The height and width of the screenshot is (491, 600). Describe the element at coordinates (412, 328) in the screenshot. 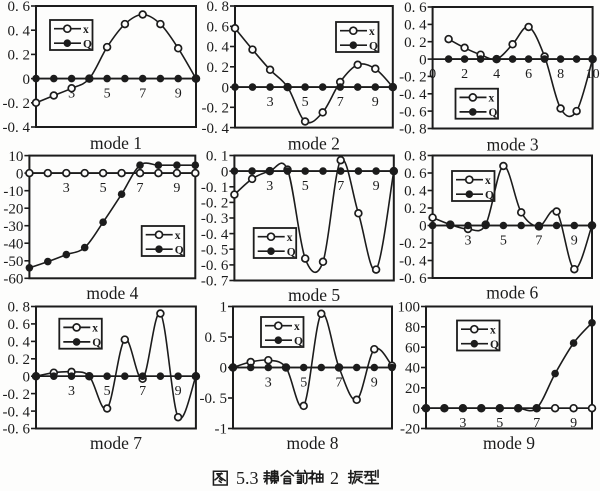

I see `svg-text: 80` at that location.